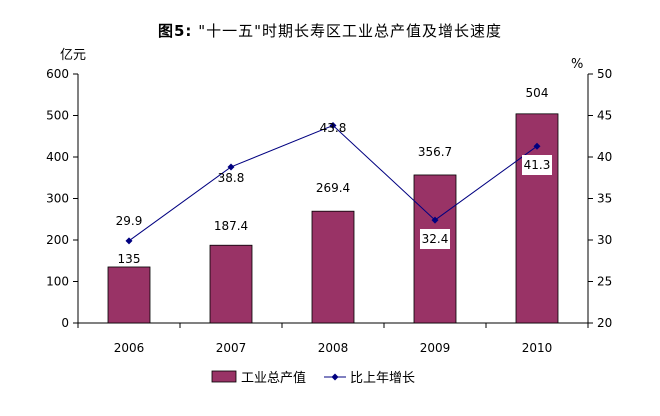 This screenshot has height=416, width=660. Describe the element at coordinates (231, 178) in the screenshot. I see `line-value-label: 38.8` at that location.